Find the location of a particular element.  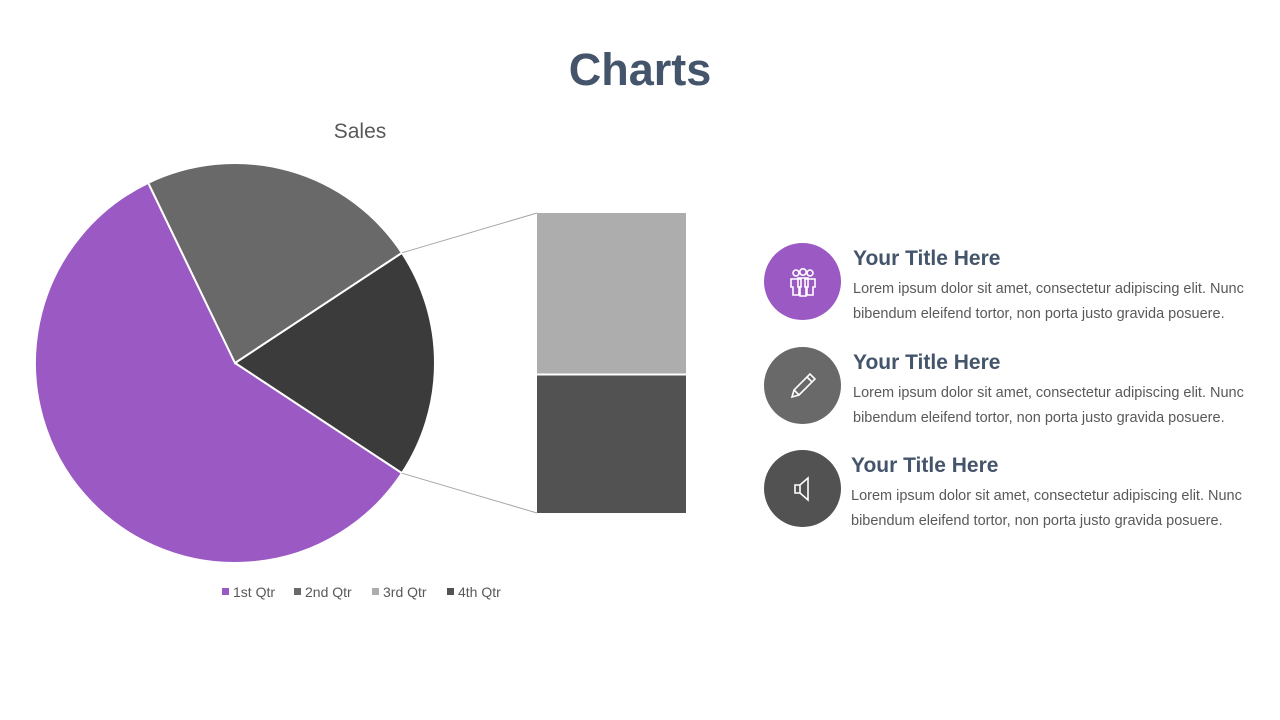

chart-title: Sales is located at coordinates (360, 131).